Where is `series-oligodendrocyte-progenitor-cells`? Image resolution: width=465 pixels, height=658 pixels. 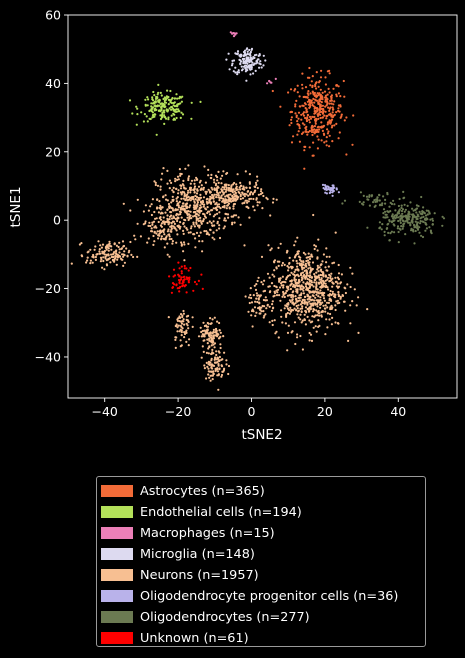 series-oligodendrocyte-progenitor-cells is located at coordinates (330, 190).